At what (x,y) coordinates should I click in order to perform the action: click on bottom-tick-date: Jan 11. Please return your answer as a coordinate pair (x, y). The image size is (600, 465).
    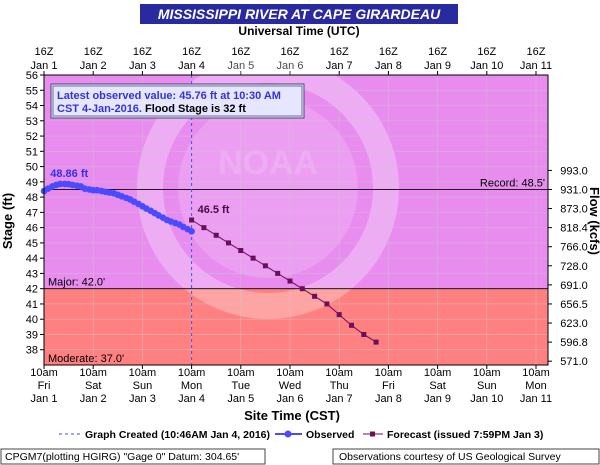
    Looking at the image, I should click on (536, 399).